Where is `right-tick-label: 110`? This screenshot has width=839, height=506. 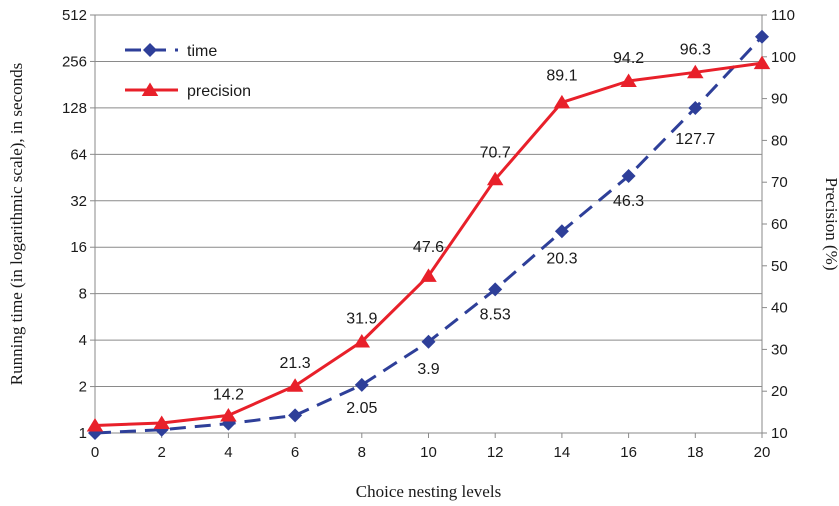 right-tick-label: 110 is located at coordinates (783, 15).